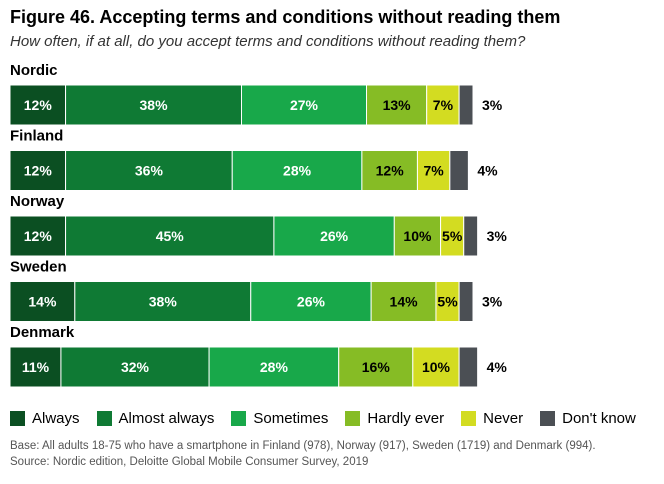  I want to click on data-label-norway-never: 5%, so click(452, 236).